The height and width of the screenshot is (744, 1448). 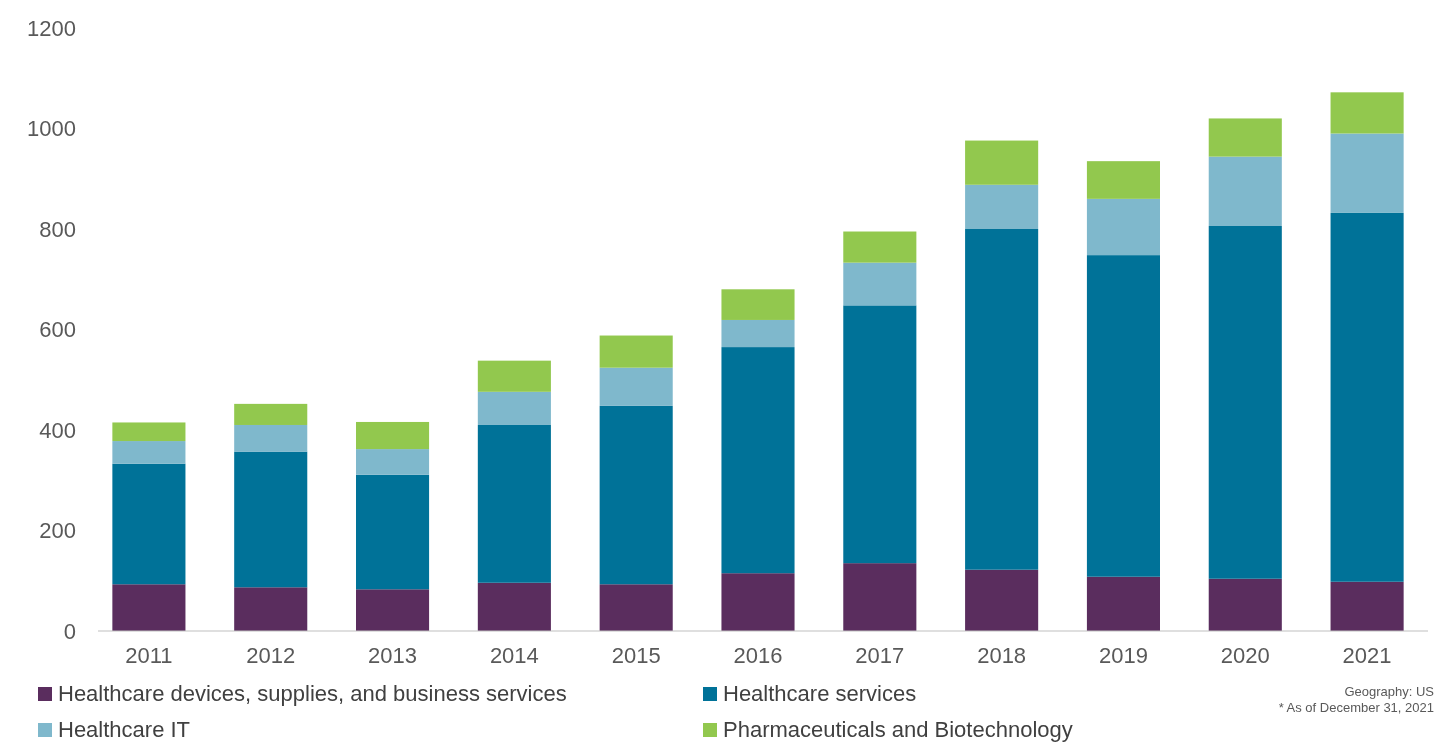 I want to click on legend-label: Healthcare devices, supplies, and business services, so click(x=312, y=693).